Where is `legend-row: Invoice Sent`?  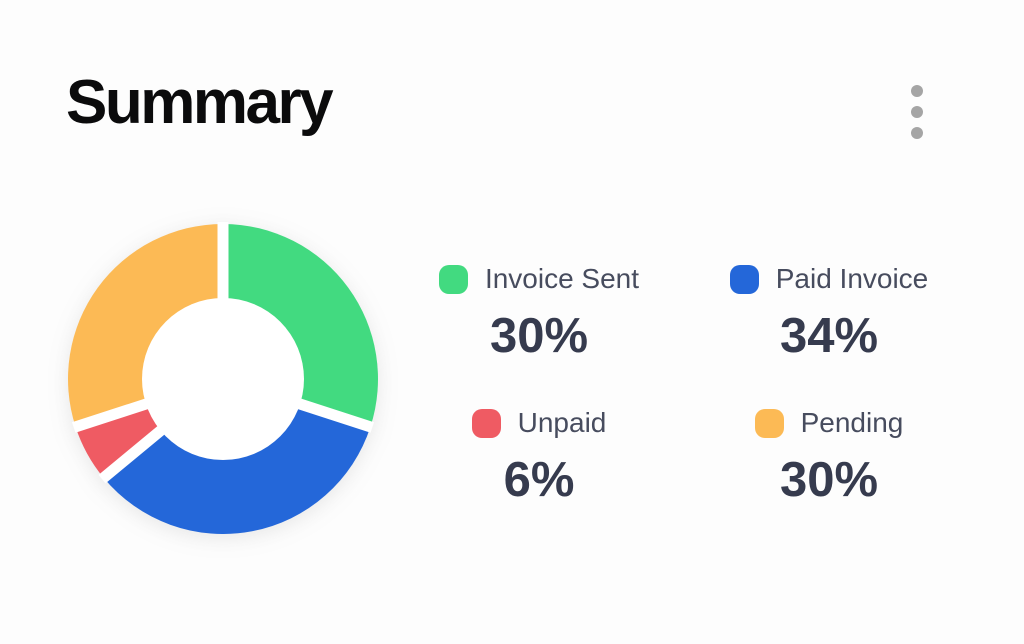 legend-row: Invoice Sent is located at coordinates (539, 278).